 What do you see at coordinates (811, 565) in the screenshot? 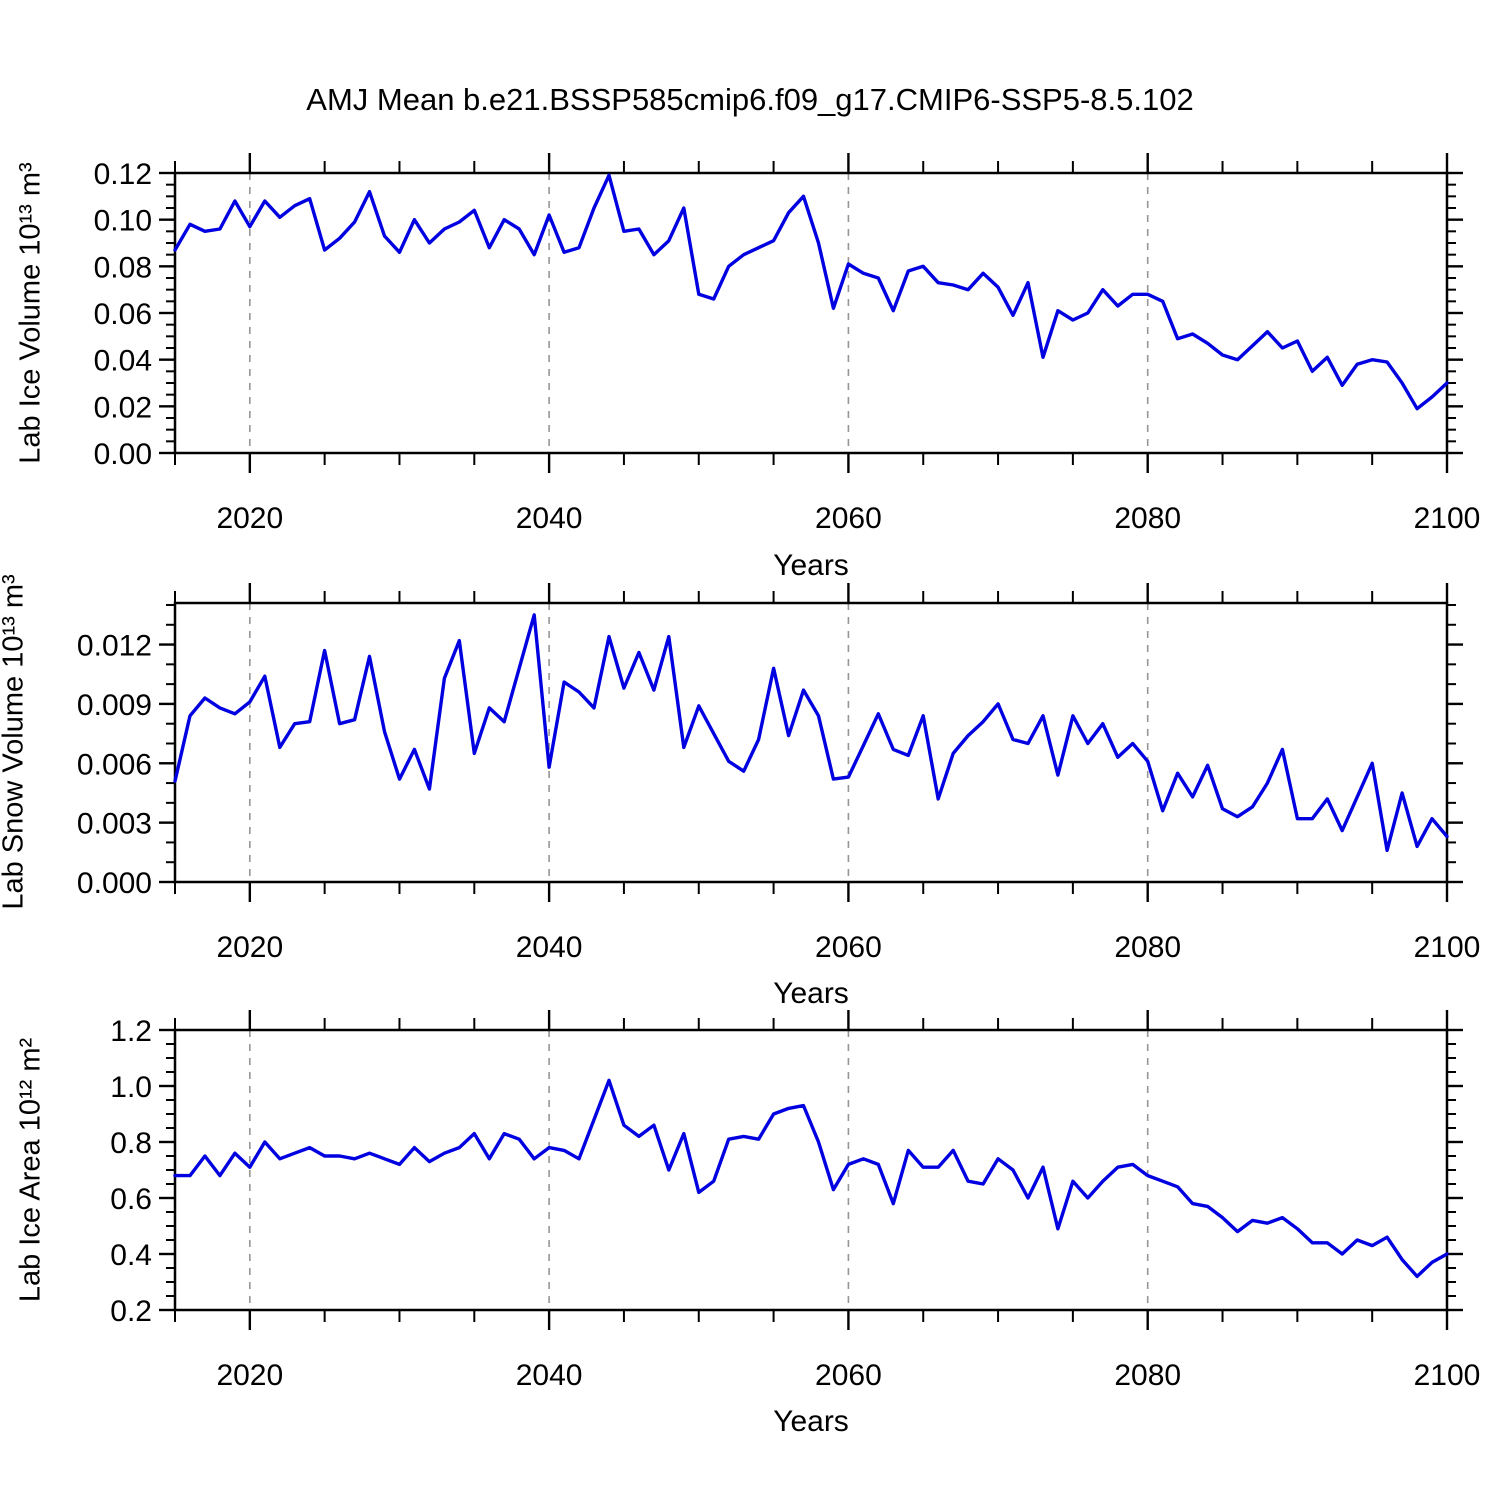
I see `x-axis-label-years-panel1: Years` at bounding box center [811, 565].